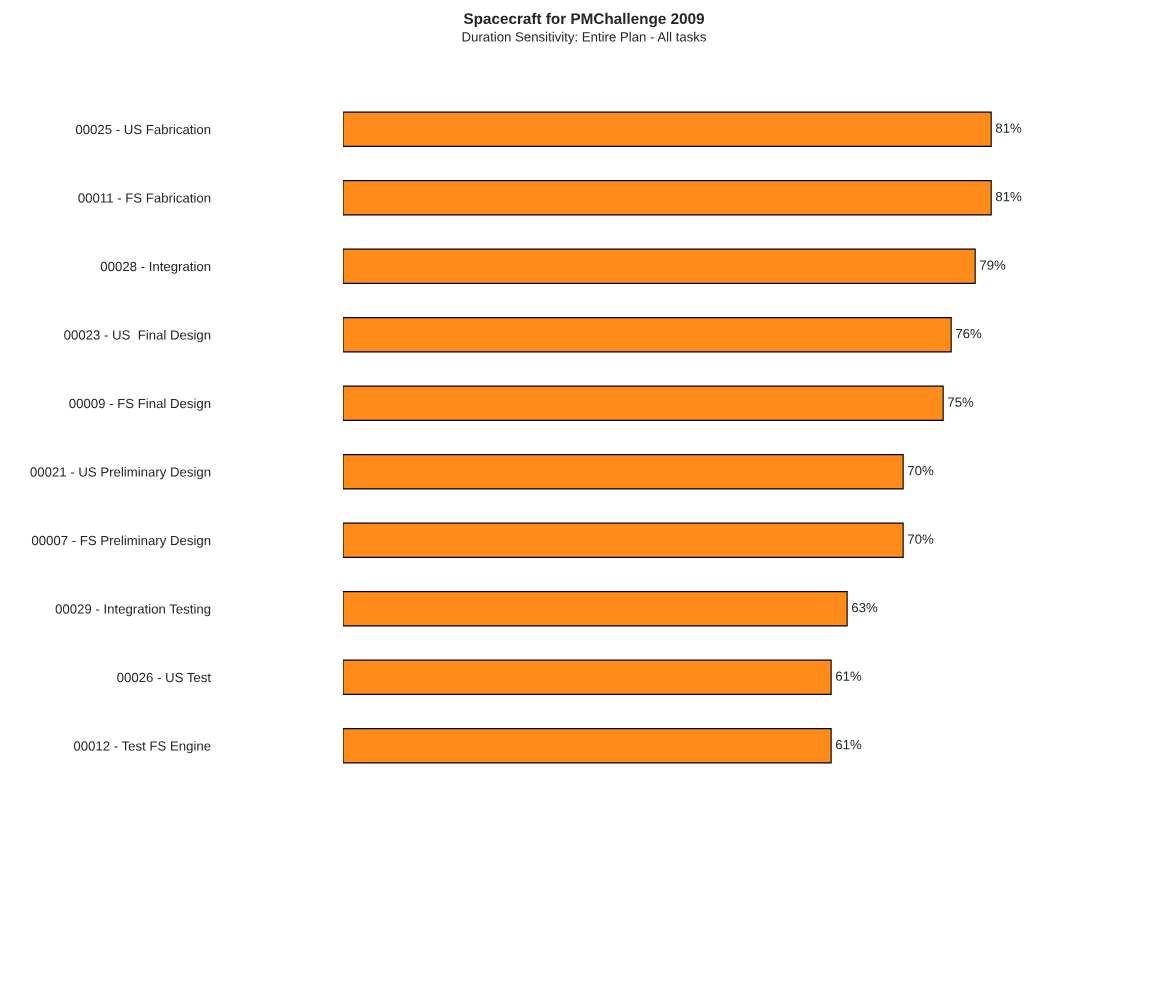 The image size is (1168, 988). Describe the element at coordinates (137, 336) in the screenshot. I see `y-tick-label: 00023 - US Final Design` at that location.